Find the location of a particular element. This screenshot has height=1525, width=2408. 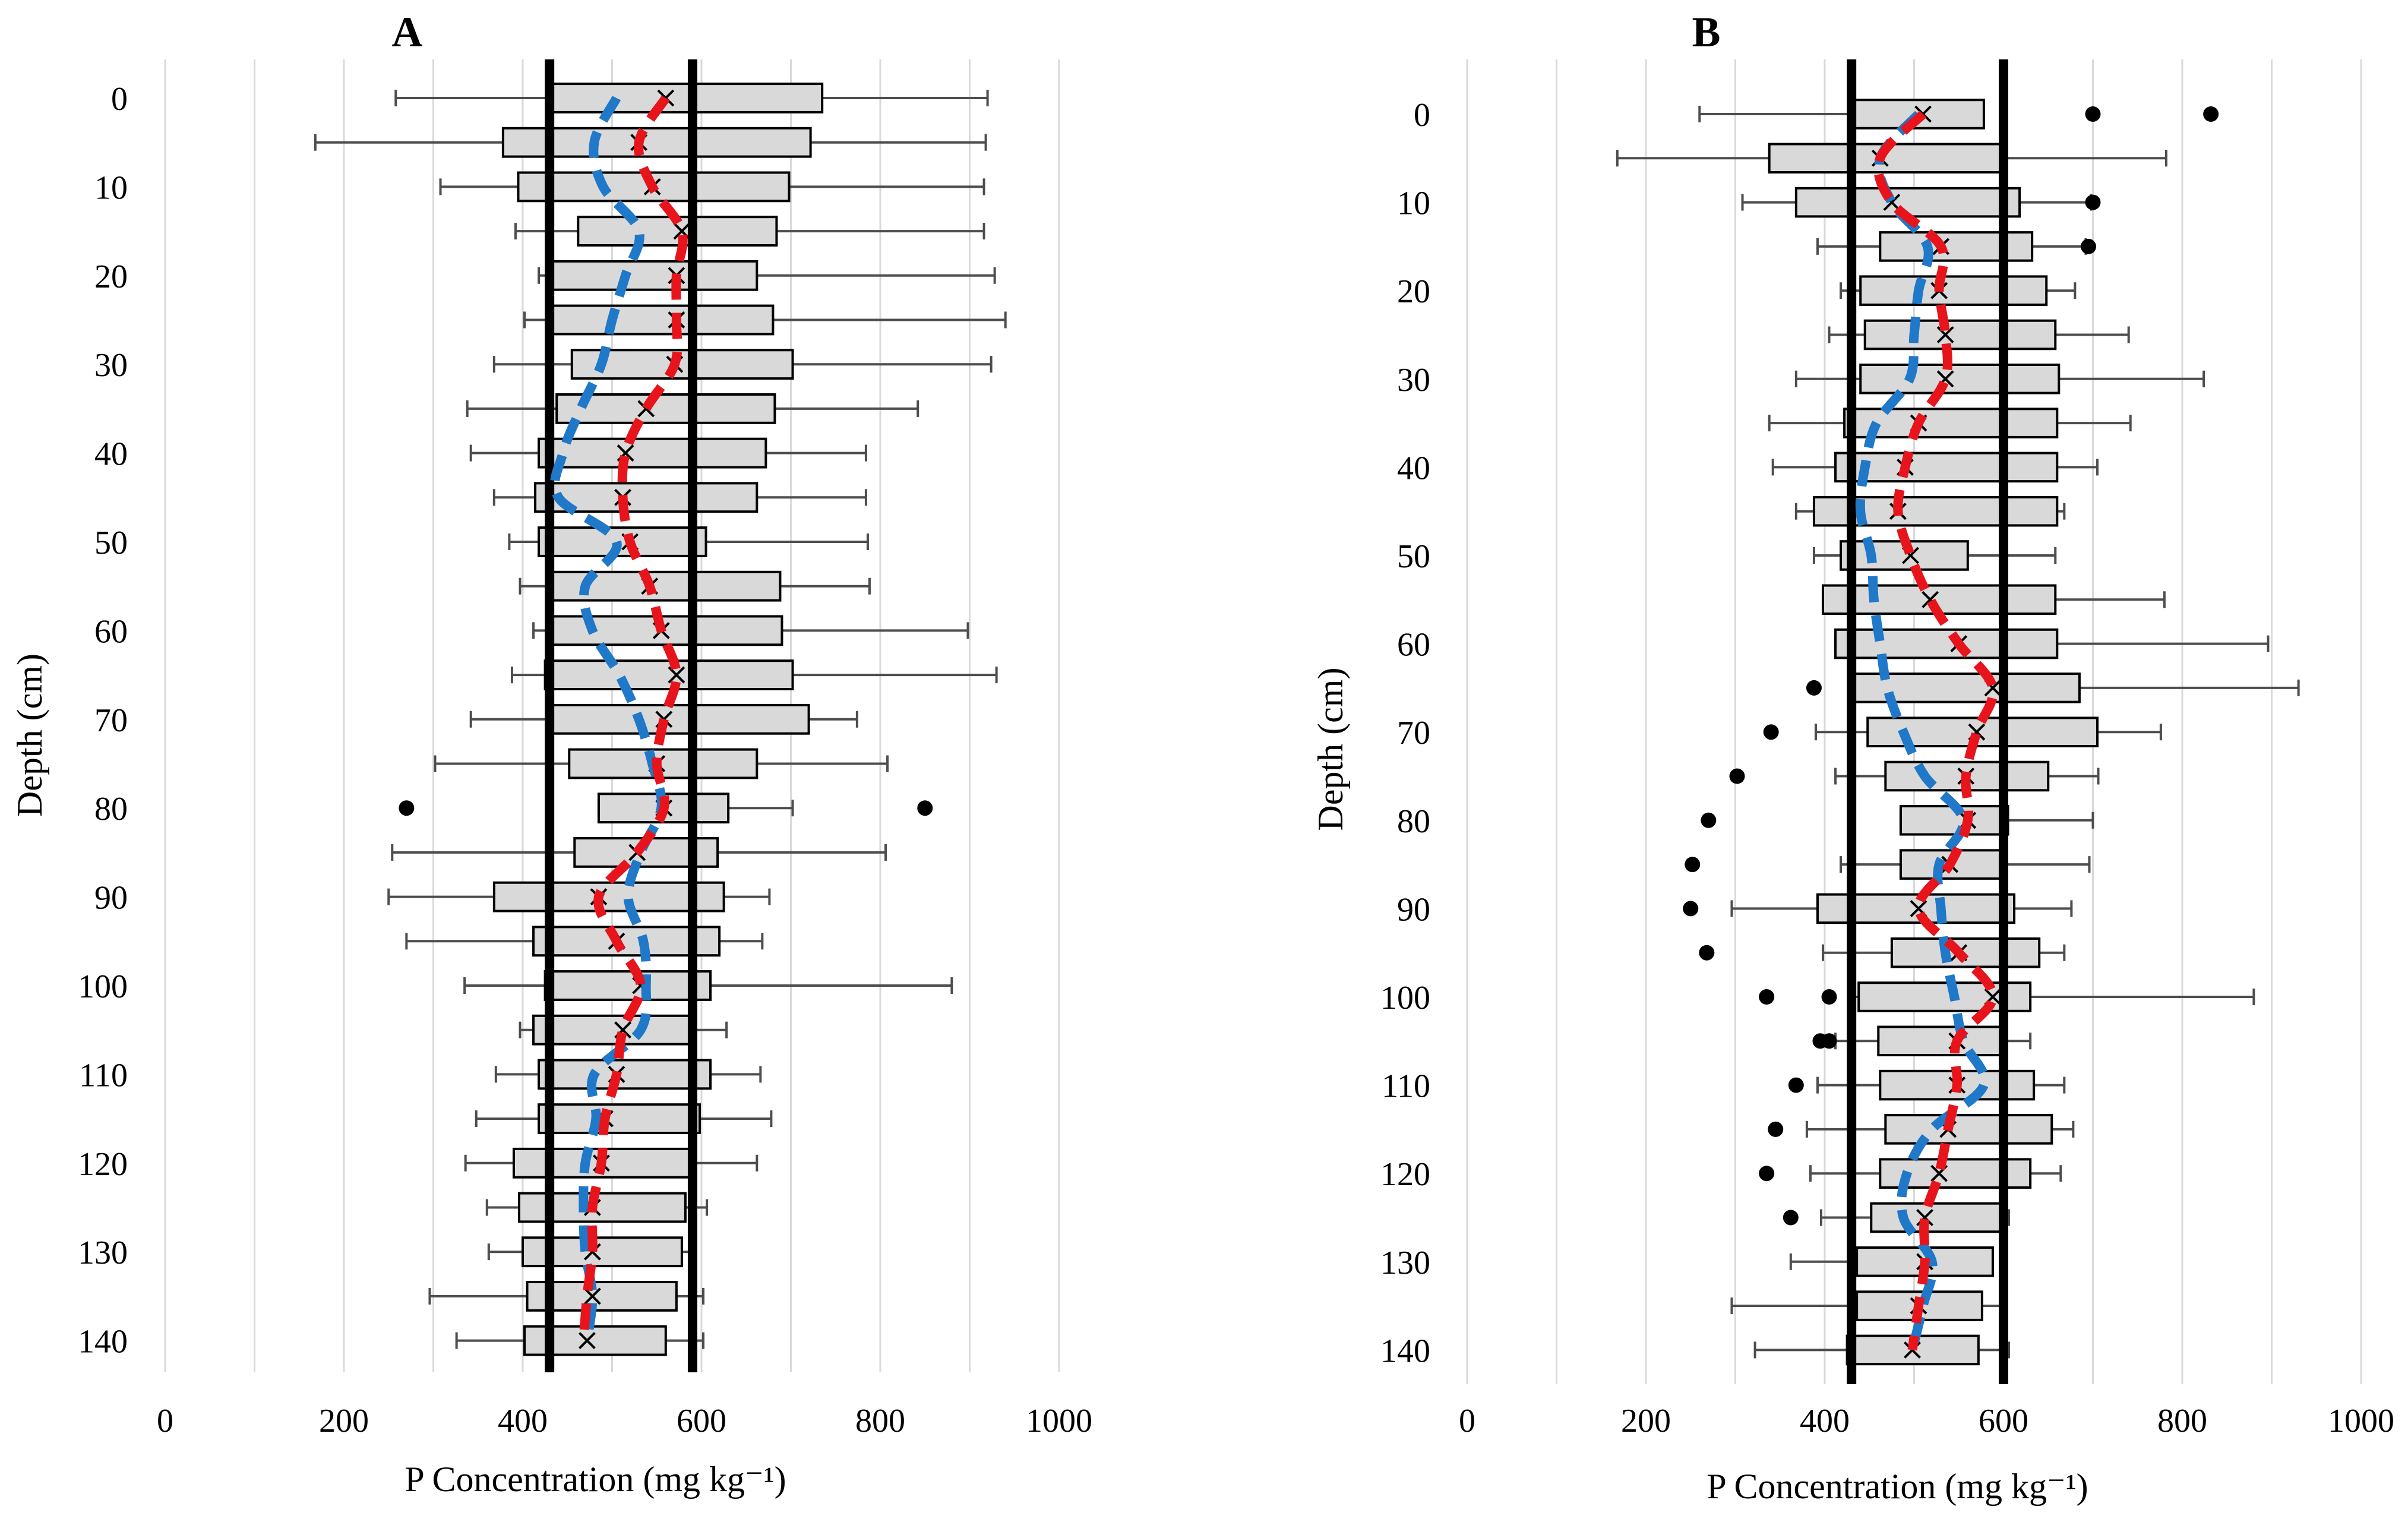

blue-dashed-line is located at coordinates (608, 718).